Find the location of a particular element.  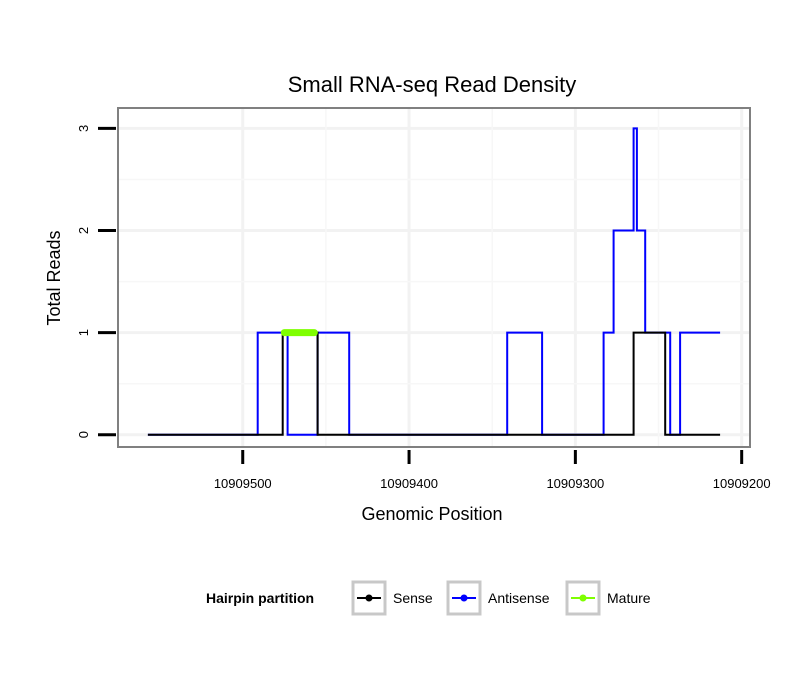

legend-label-antisense: Antisense is located at coordinates (519, 598).